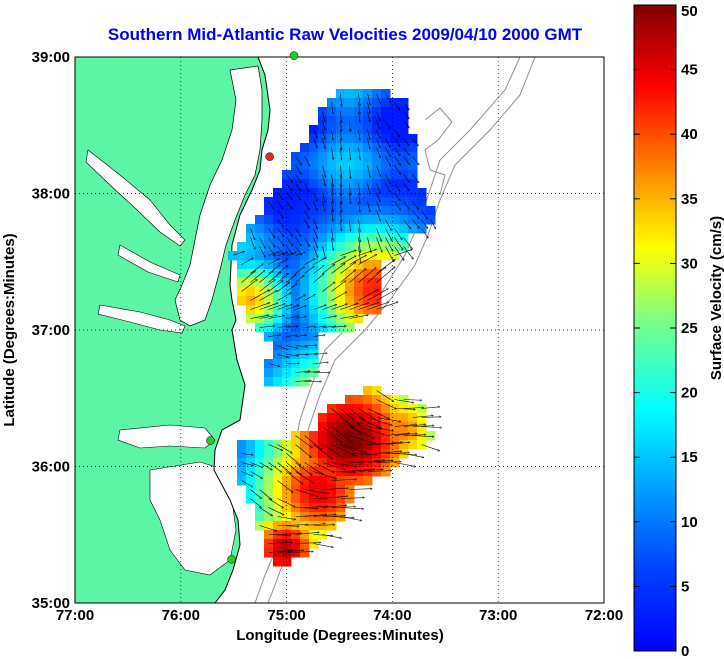 The height and width of the screenshot is (659, 724). Describe the element at coordinates (498, 615) in the screenshot. I see `x-tick-label: 73:00` at that location.